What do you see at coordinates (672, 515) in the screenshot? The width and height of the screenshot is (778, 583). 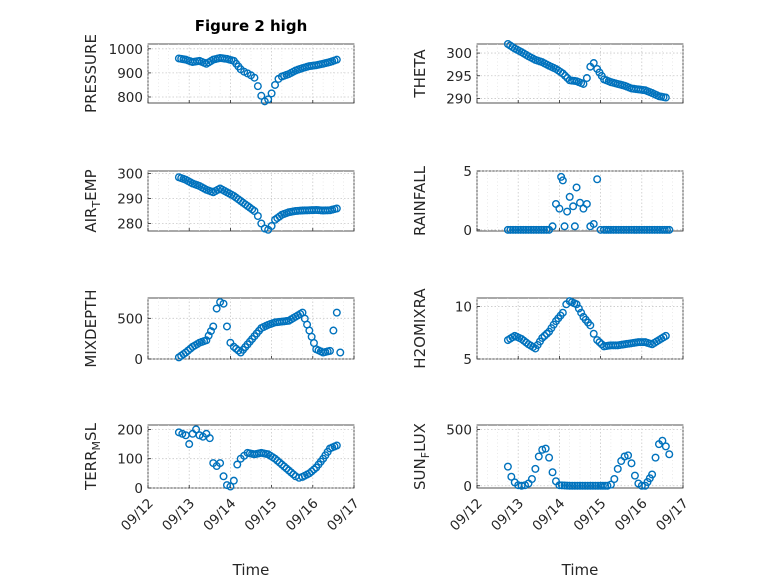 I see `x-tick-label: 09/17` at bounding box center [672, 515].